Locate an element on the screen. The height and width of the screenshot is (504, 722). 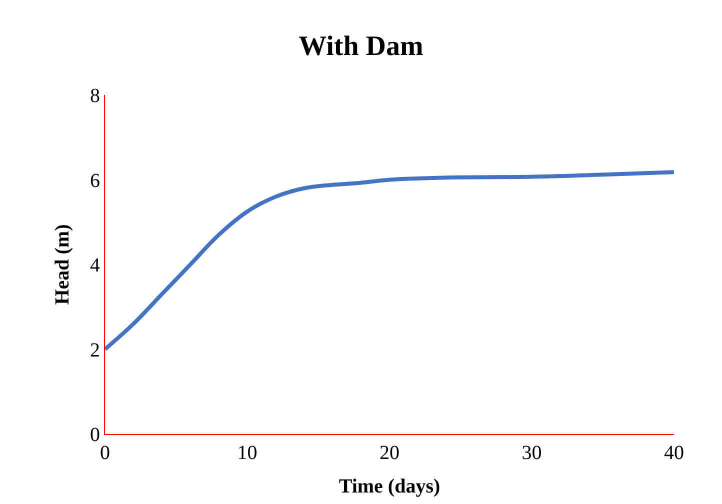
y-tick-label: 6 is located at coordinates (95, 181).